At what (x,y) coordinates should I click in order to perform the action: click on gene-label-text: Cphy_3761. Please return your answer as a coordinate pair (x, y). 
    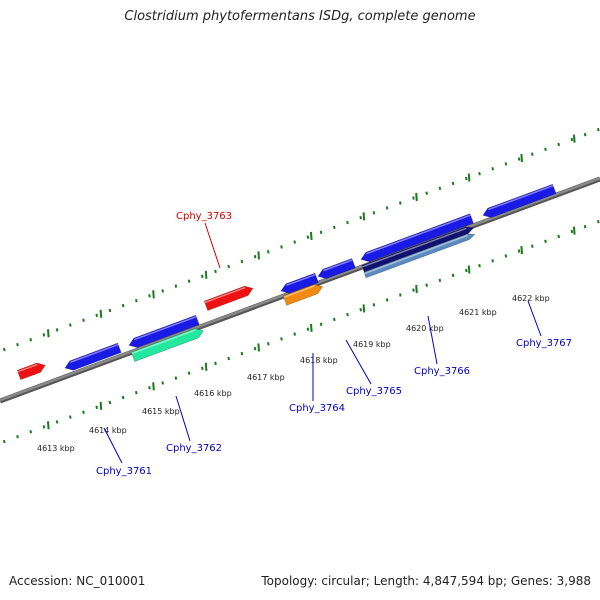
    Looking at the image, I should click on (124, 471).